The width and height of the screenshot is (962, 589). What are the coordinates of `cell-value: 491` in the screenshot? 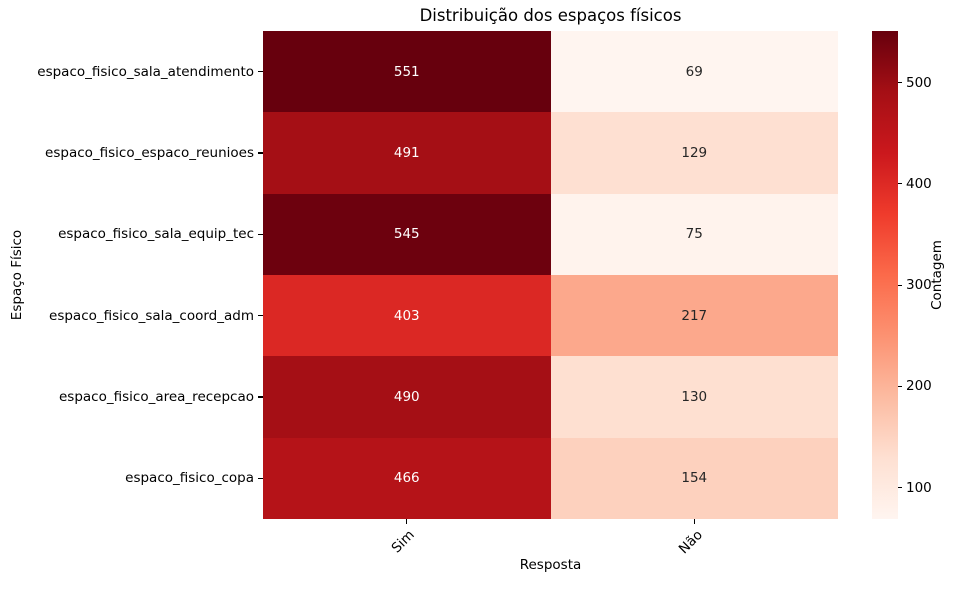 It's located at (406, 152).